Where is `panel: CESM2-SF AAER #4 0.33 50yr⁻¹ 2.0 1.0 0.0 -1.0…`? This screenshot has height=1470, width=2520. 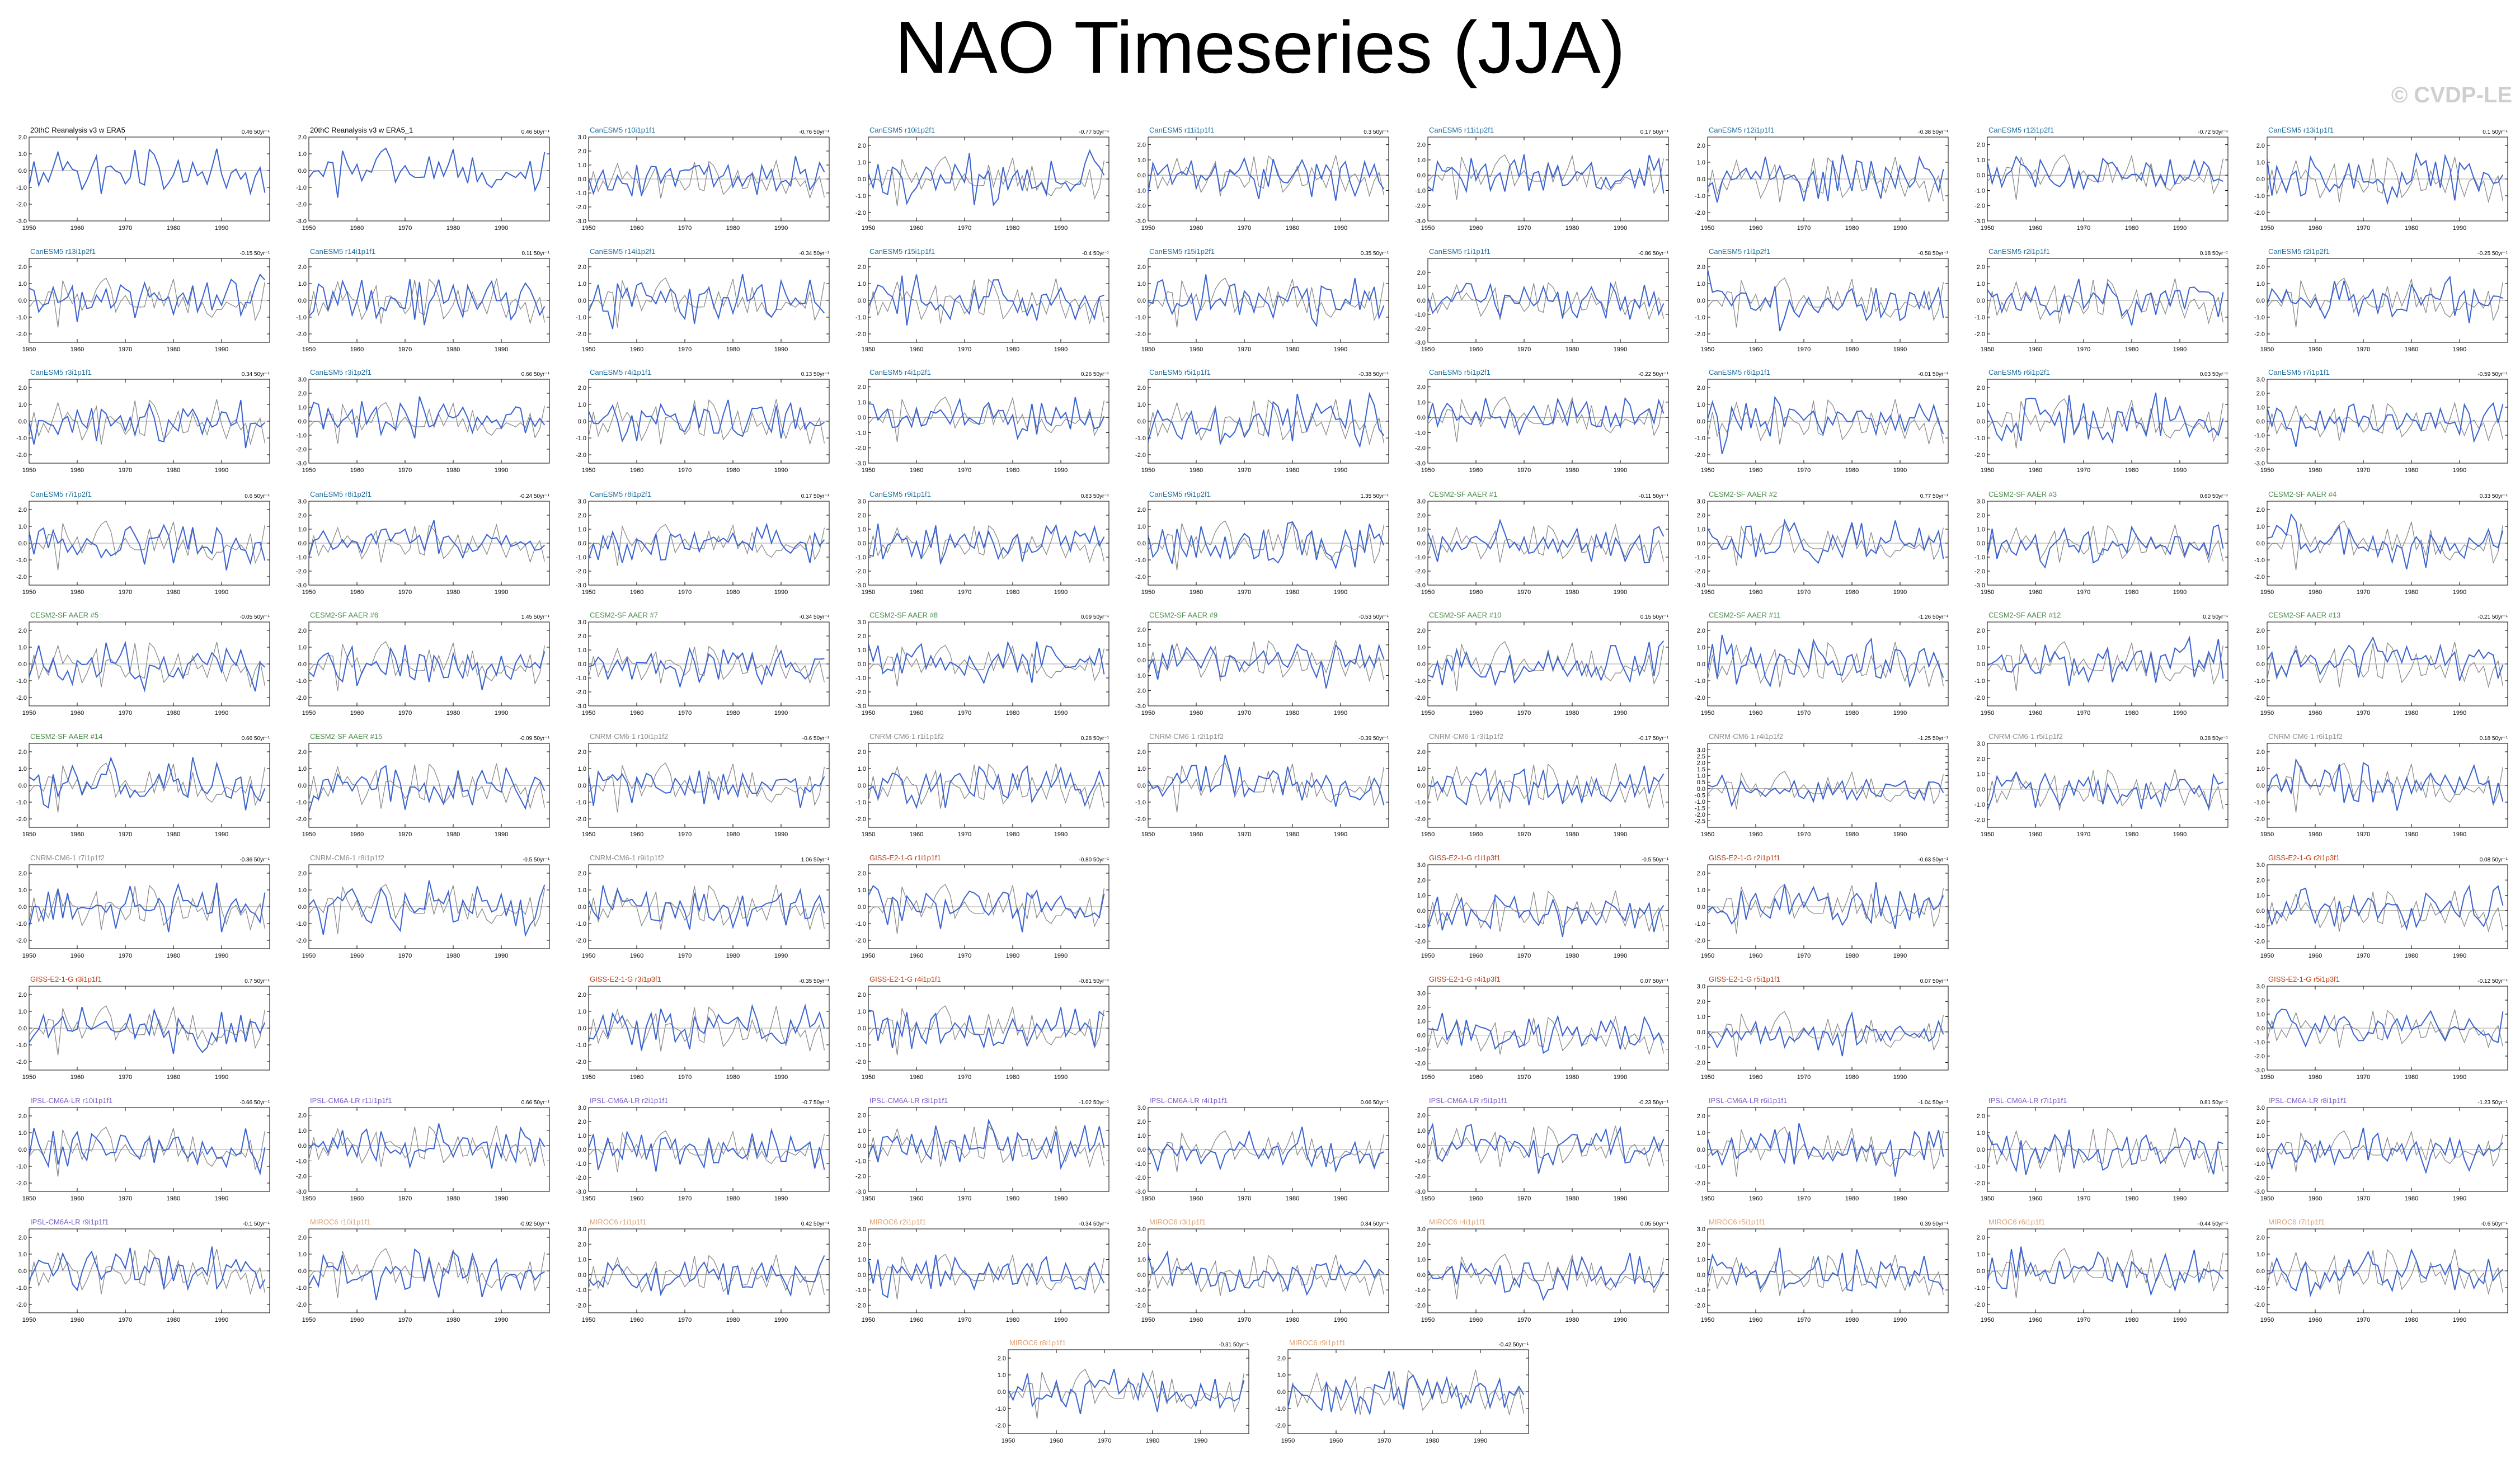 panel: CESM2-SF AAER #4 0.33 50yr⁻¹ 2.0 1.0 0.0 -1.0… is located at coordinates (2381, 543).